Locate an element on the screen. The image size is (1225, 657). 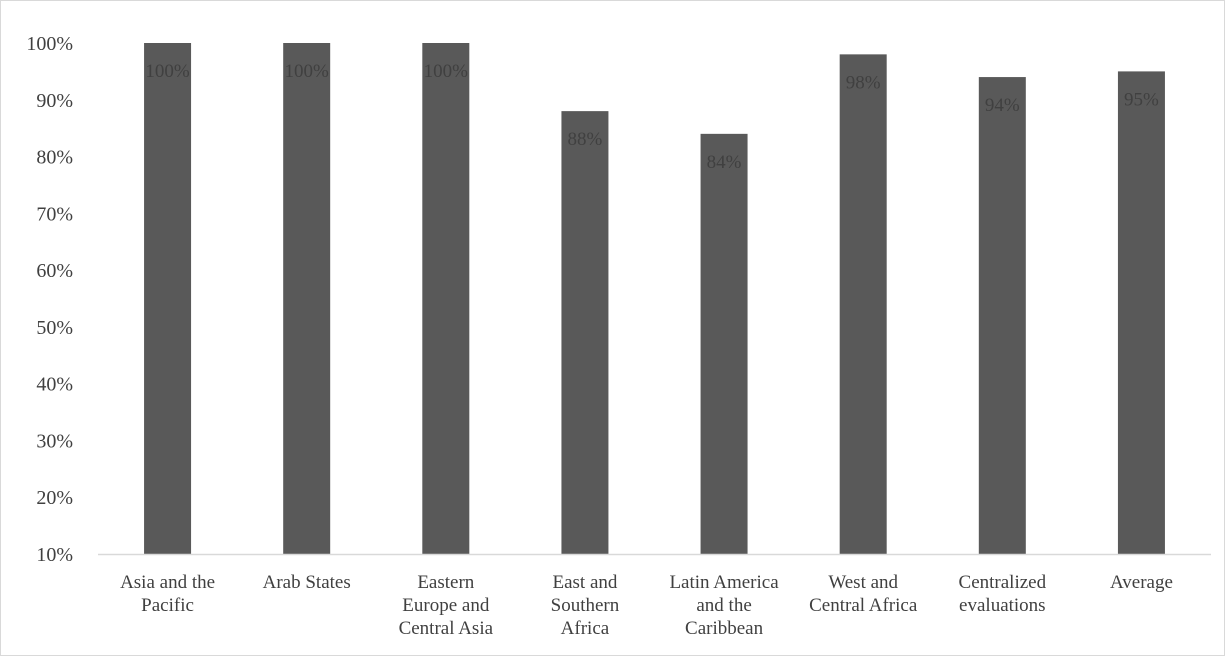
y-tick-label: 50% is located at coordinates (54, 328).